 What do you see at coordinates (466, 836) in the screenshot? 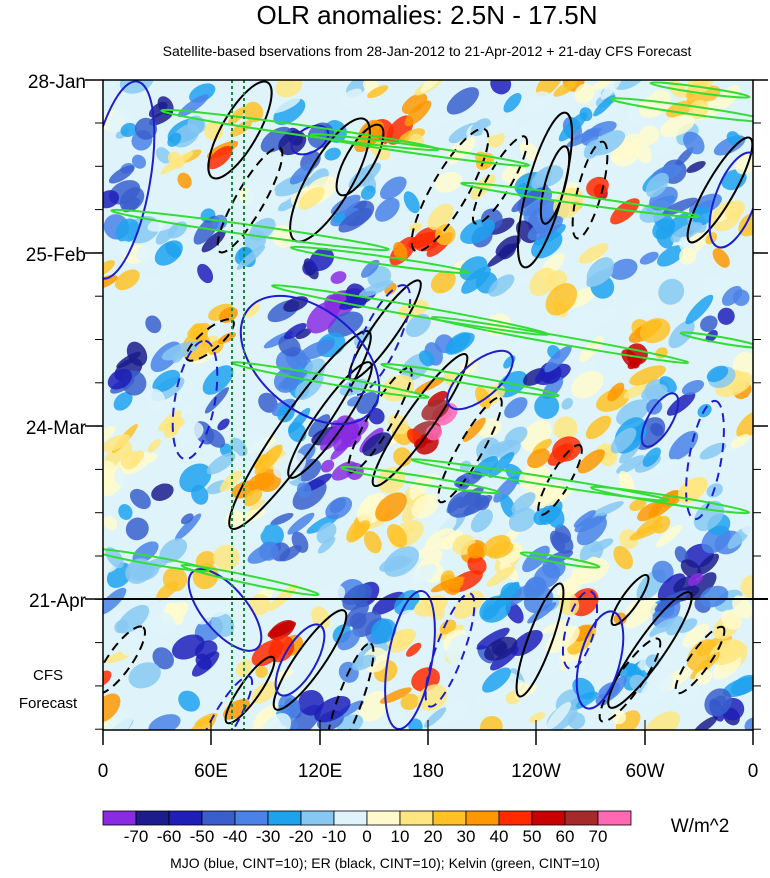
I see `colorbar-label: 30` at bounding box center [466, 836].